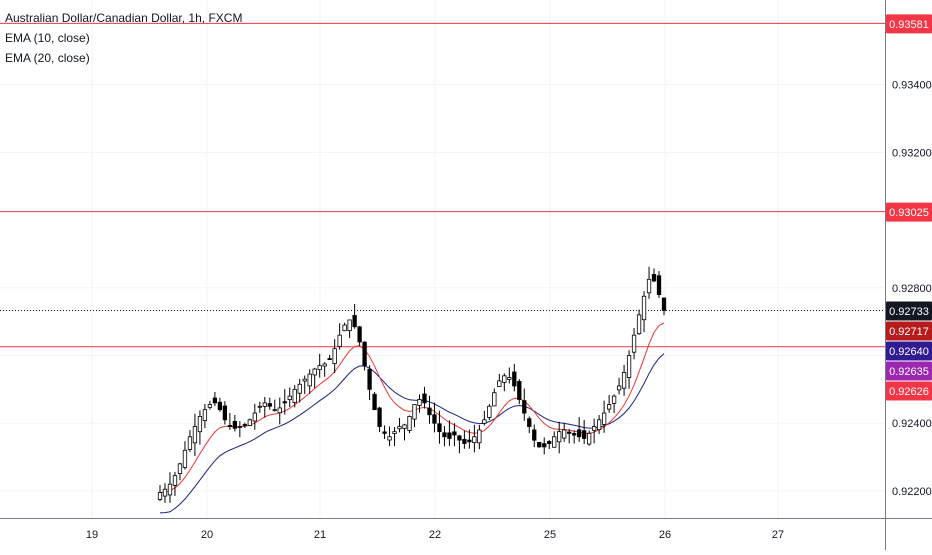  I want to click on x-tick-label: 26, so click(665, 535).